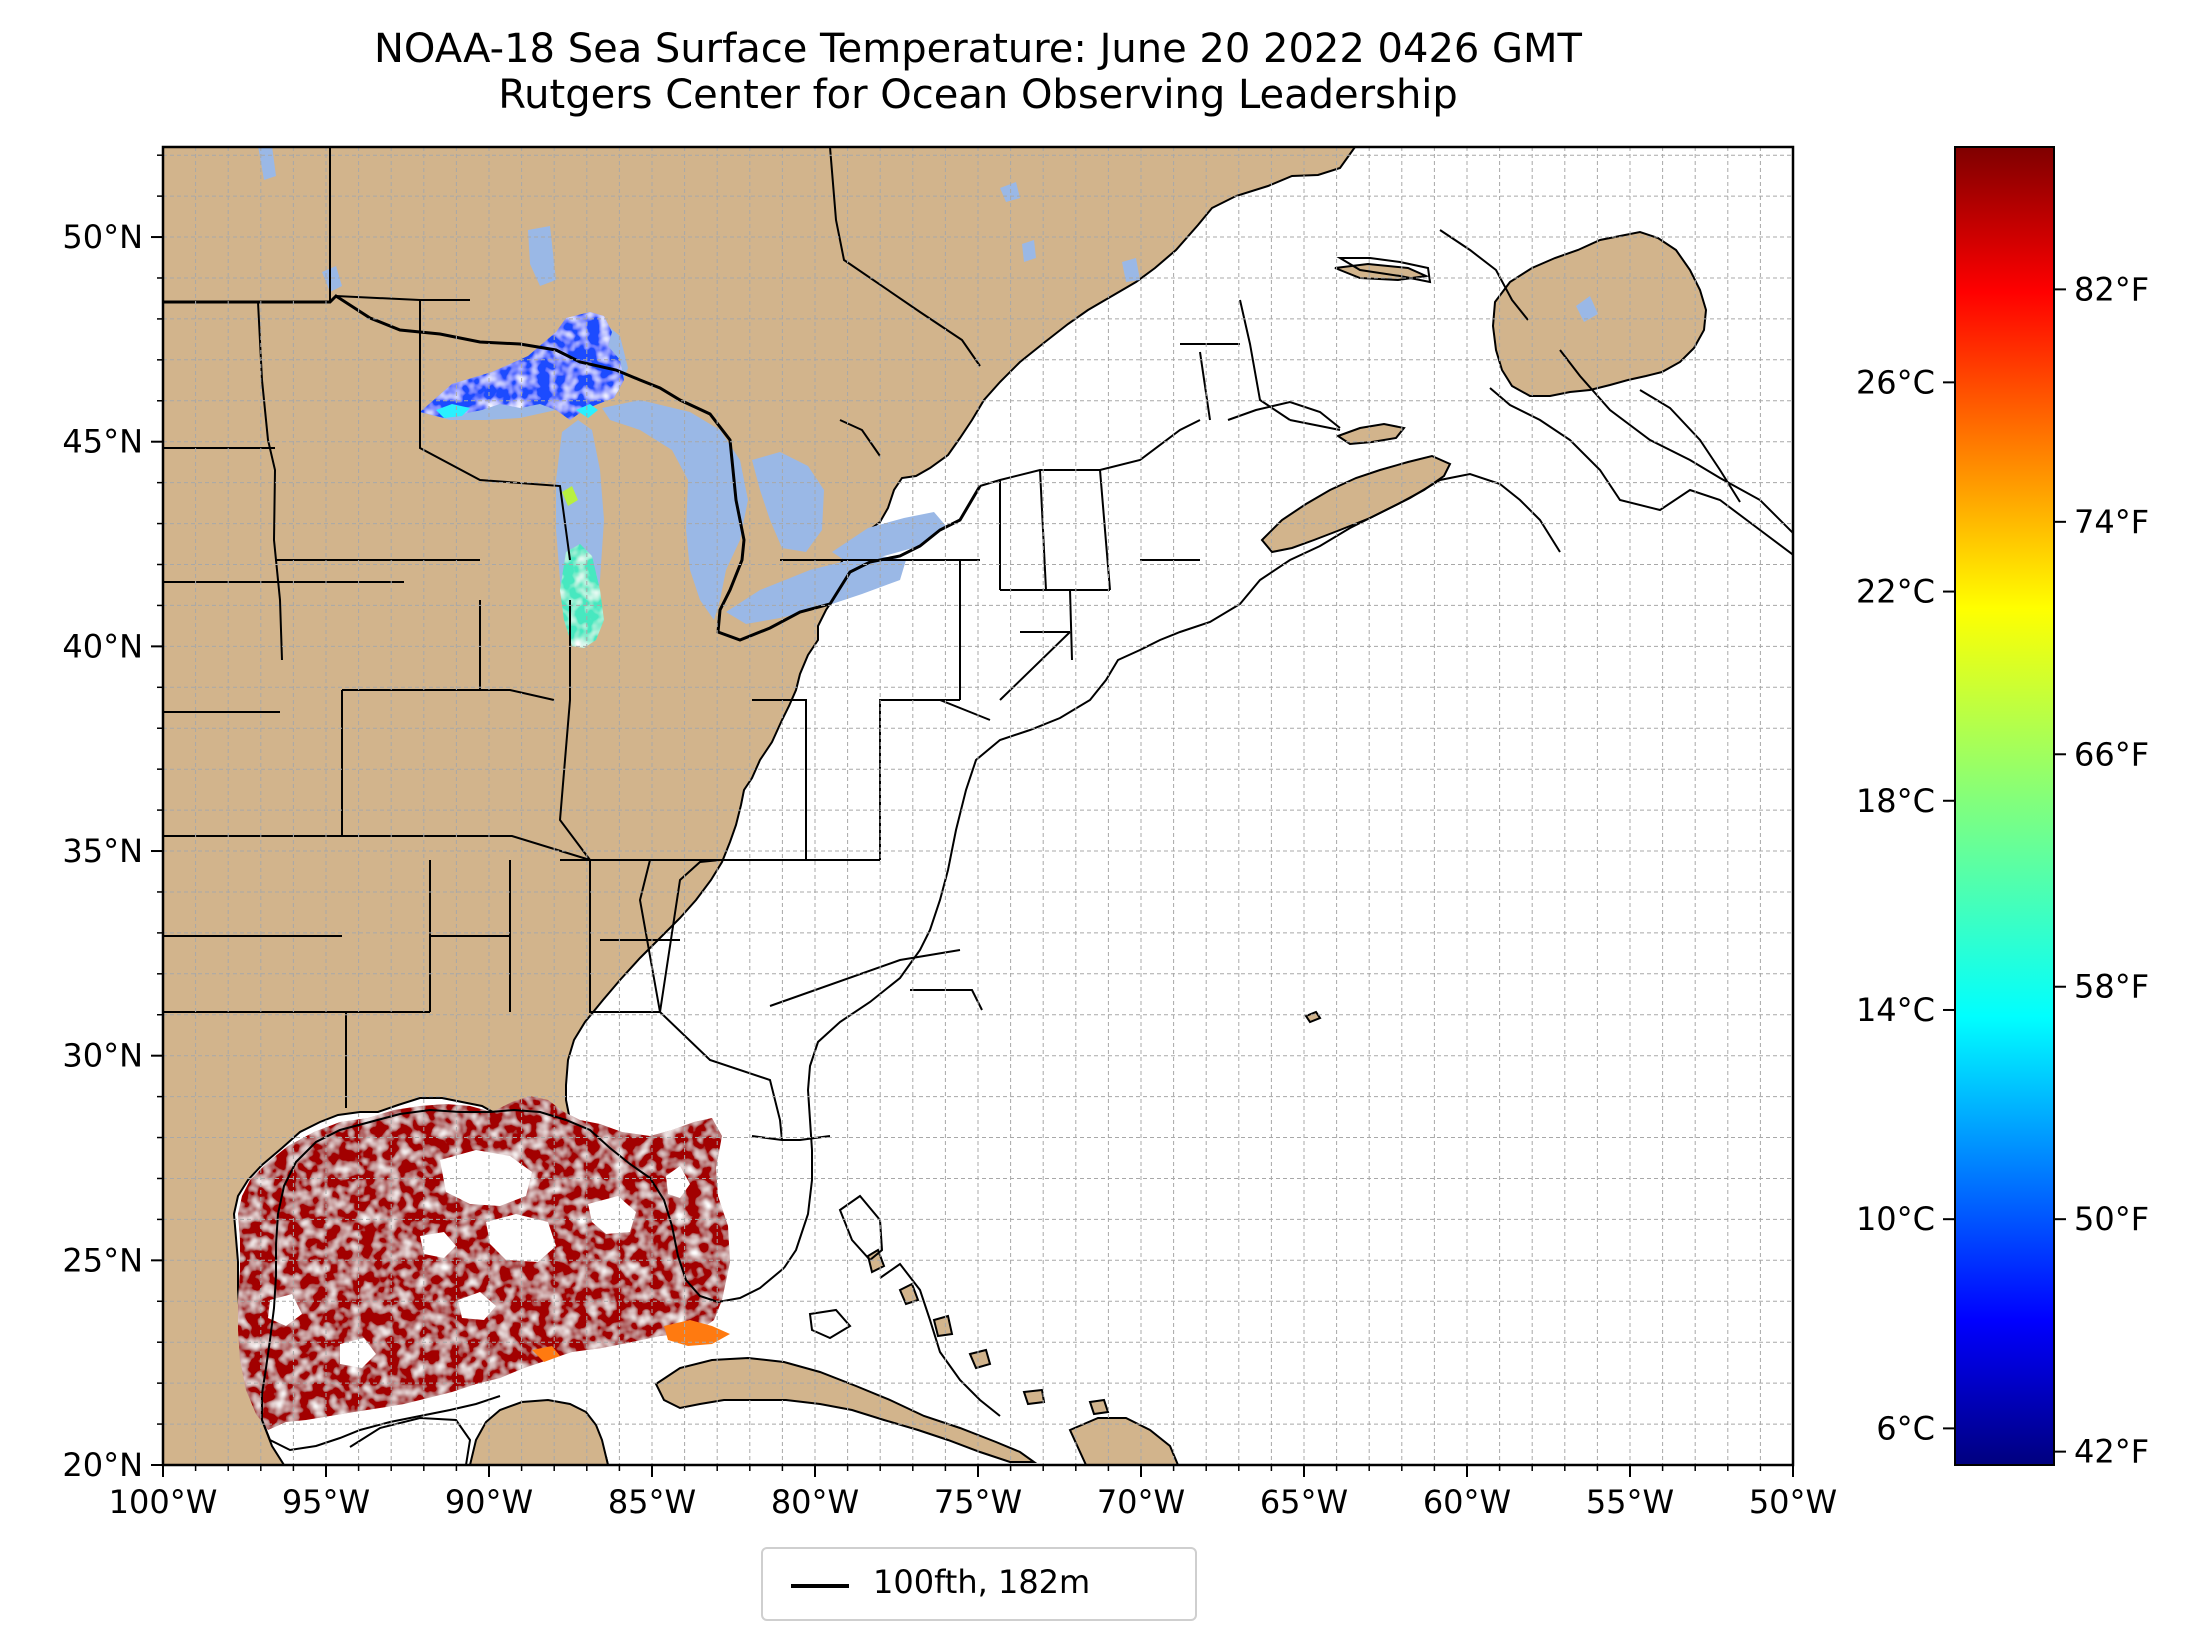 Image resolution: width=2201 pixels, height=1647 pixels. Describe the element at coordinates (2111, 1219) in the screenshot. I see `colorbar-fahrenheit-label: 50°F` at that location.